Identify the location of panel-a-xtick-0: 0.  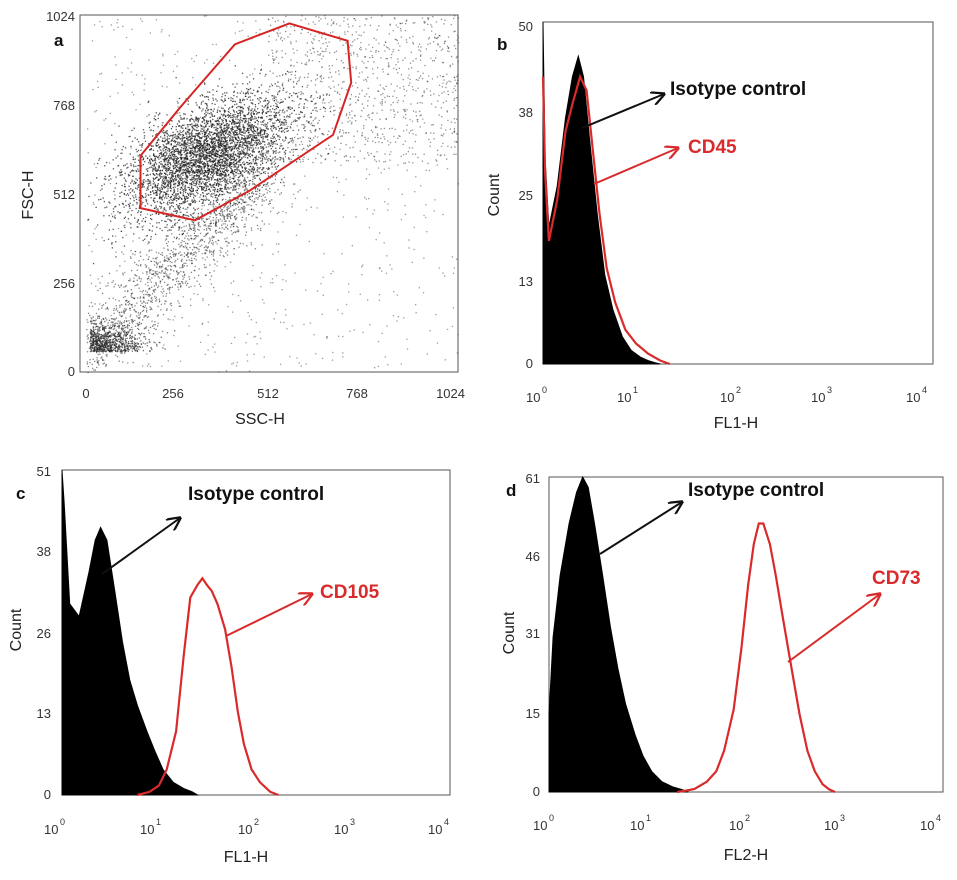
(85, 393).